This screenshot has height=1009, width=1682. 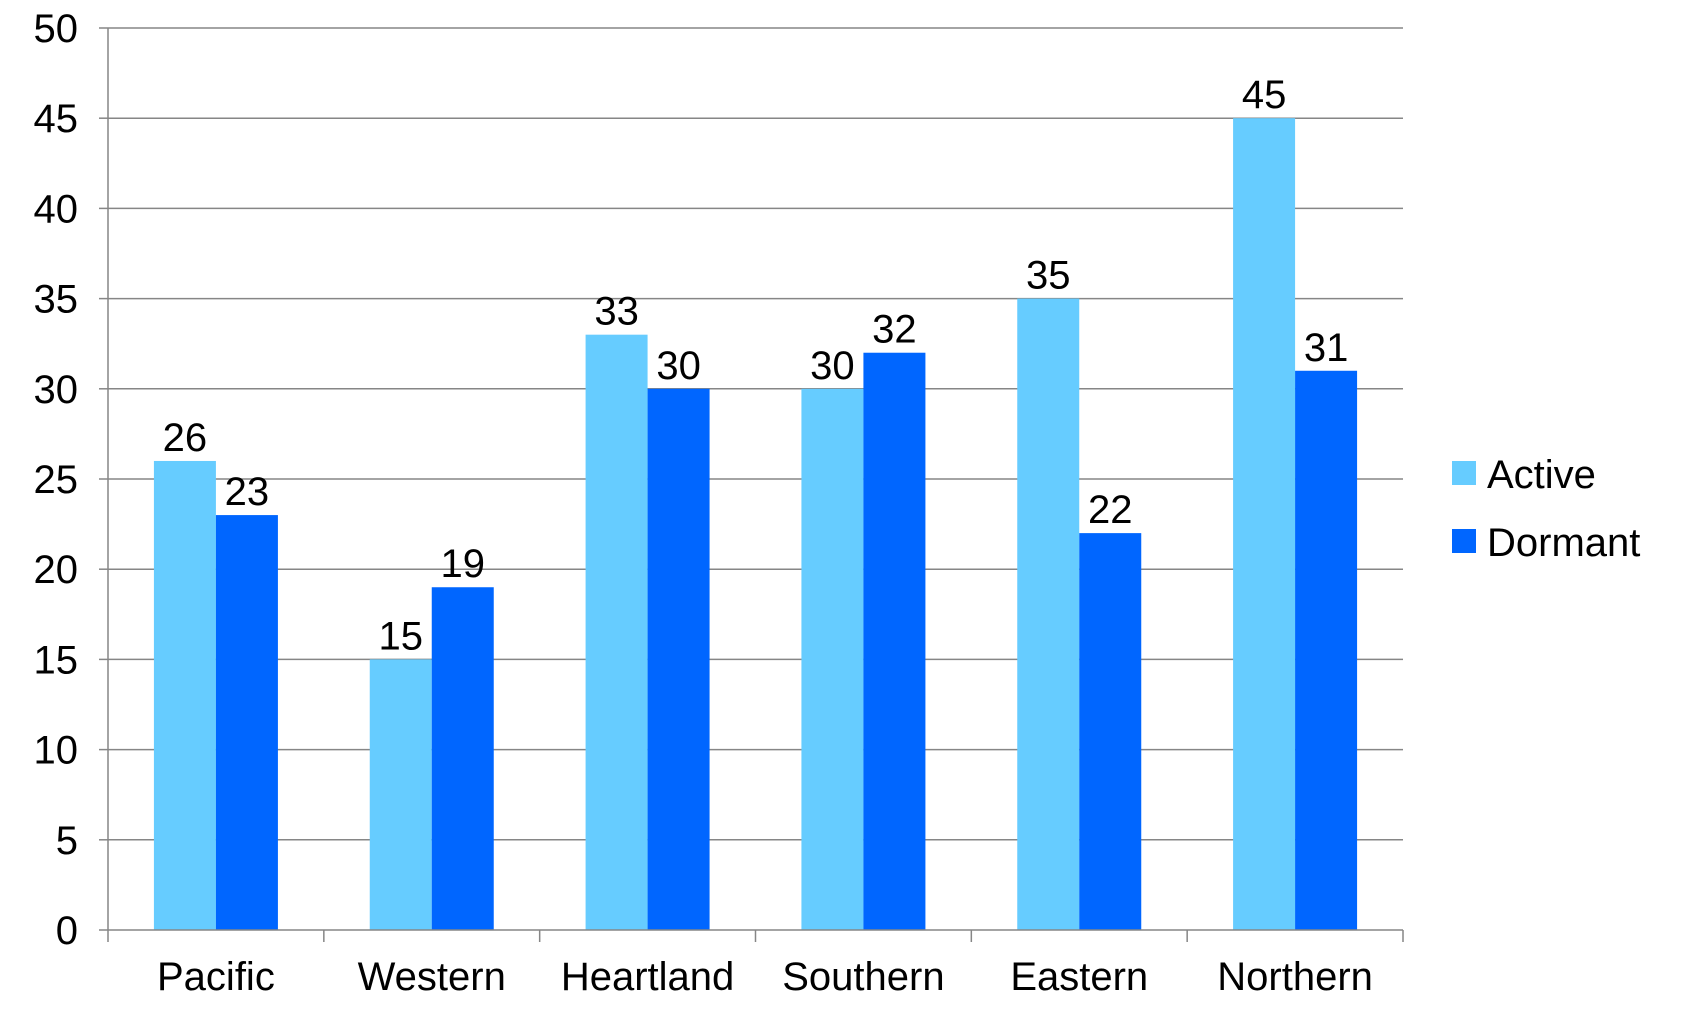 I want to click on x-tick-label: Southern, so click(x=863, y=977).